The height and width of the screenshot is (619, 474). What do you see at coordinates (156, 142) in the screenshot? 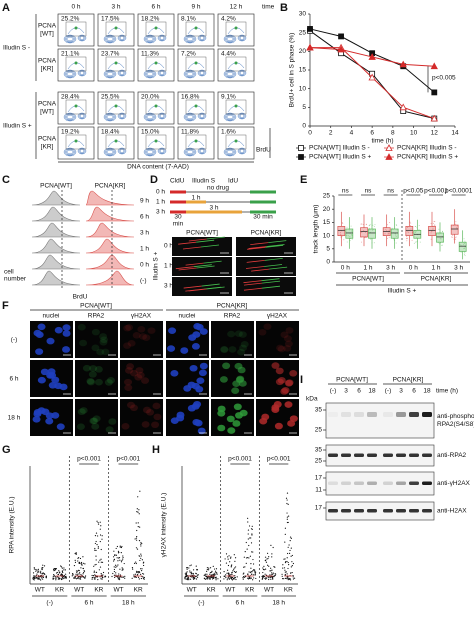
I see `gate-box` at bounding box center [156, 142].